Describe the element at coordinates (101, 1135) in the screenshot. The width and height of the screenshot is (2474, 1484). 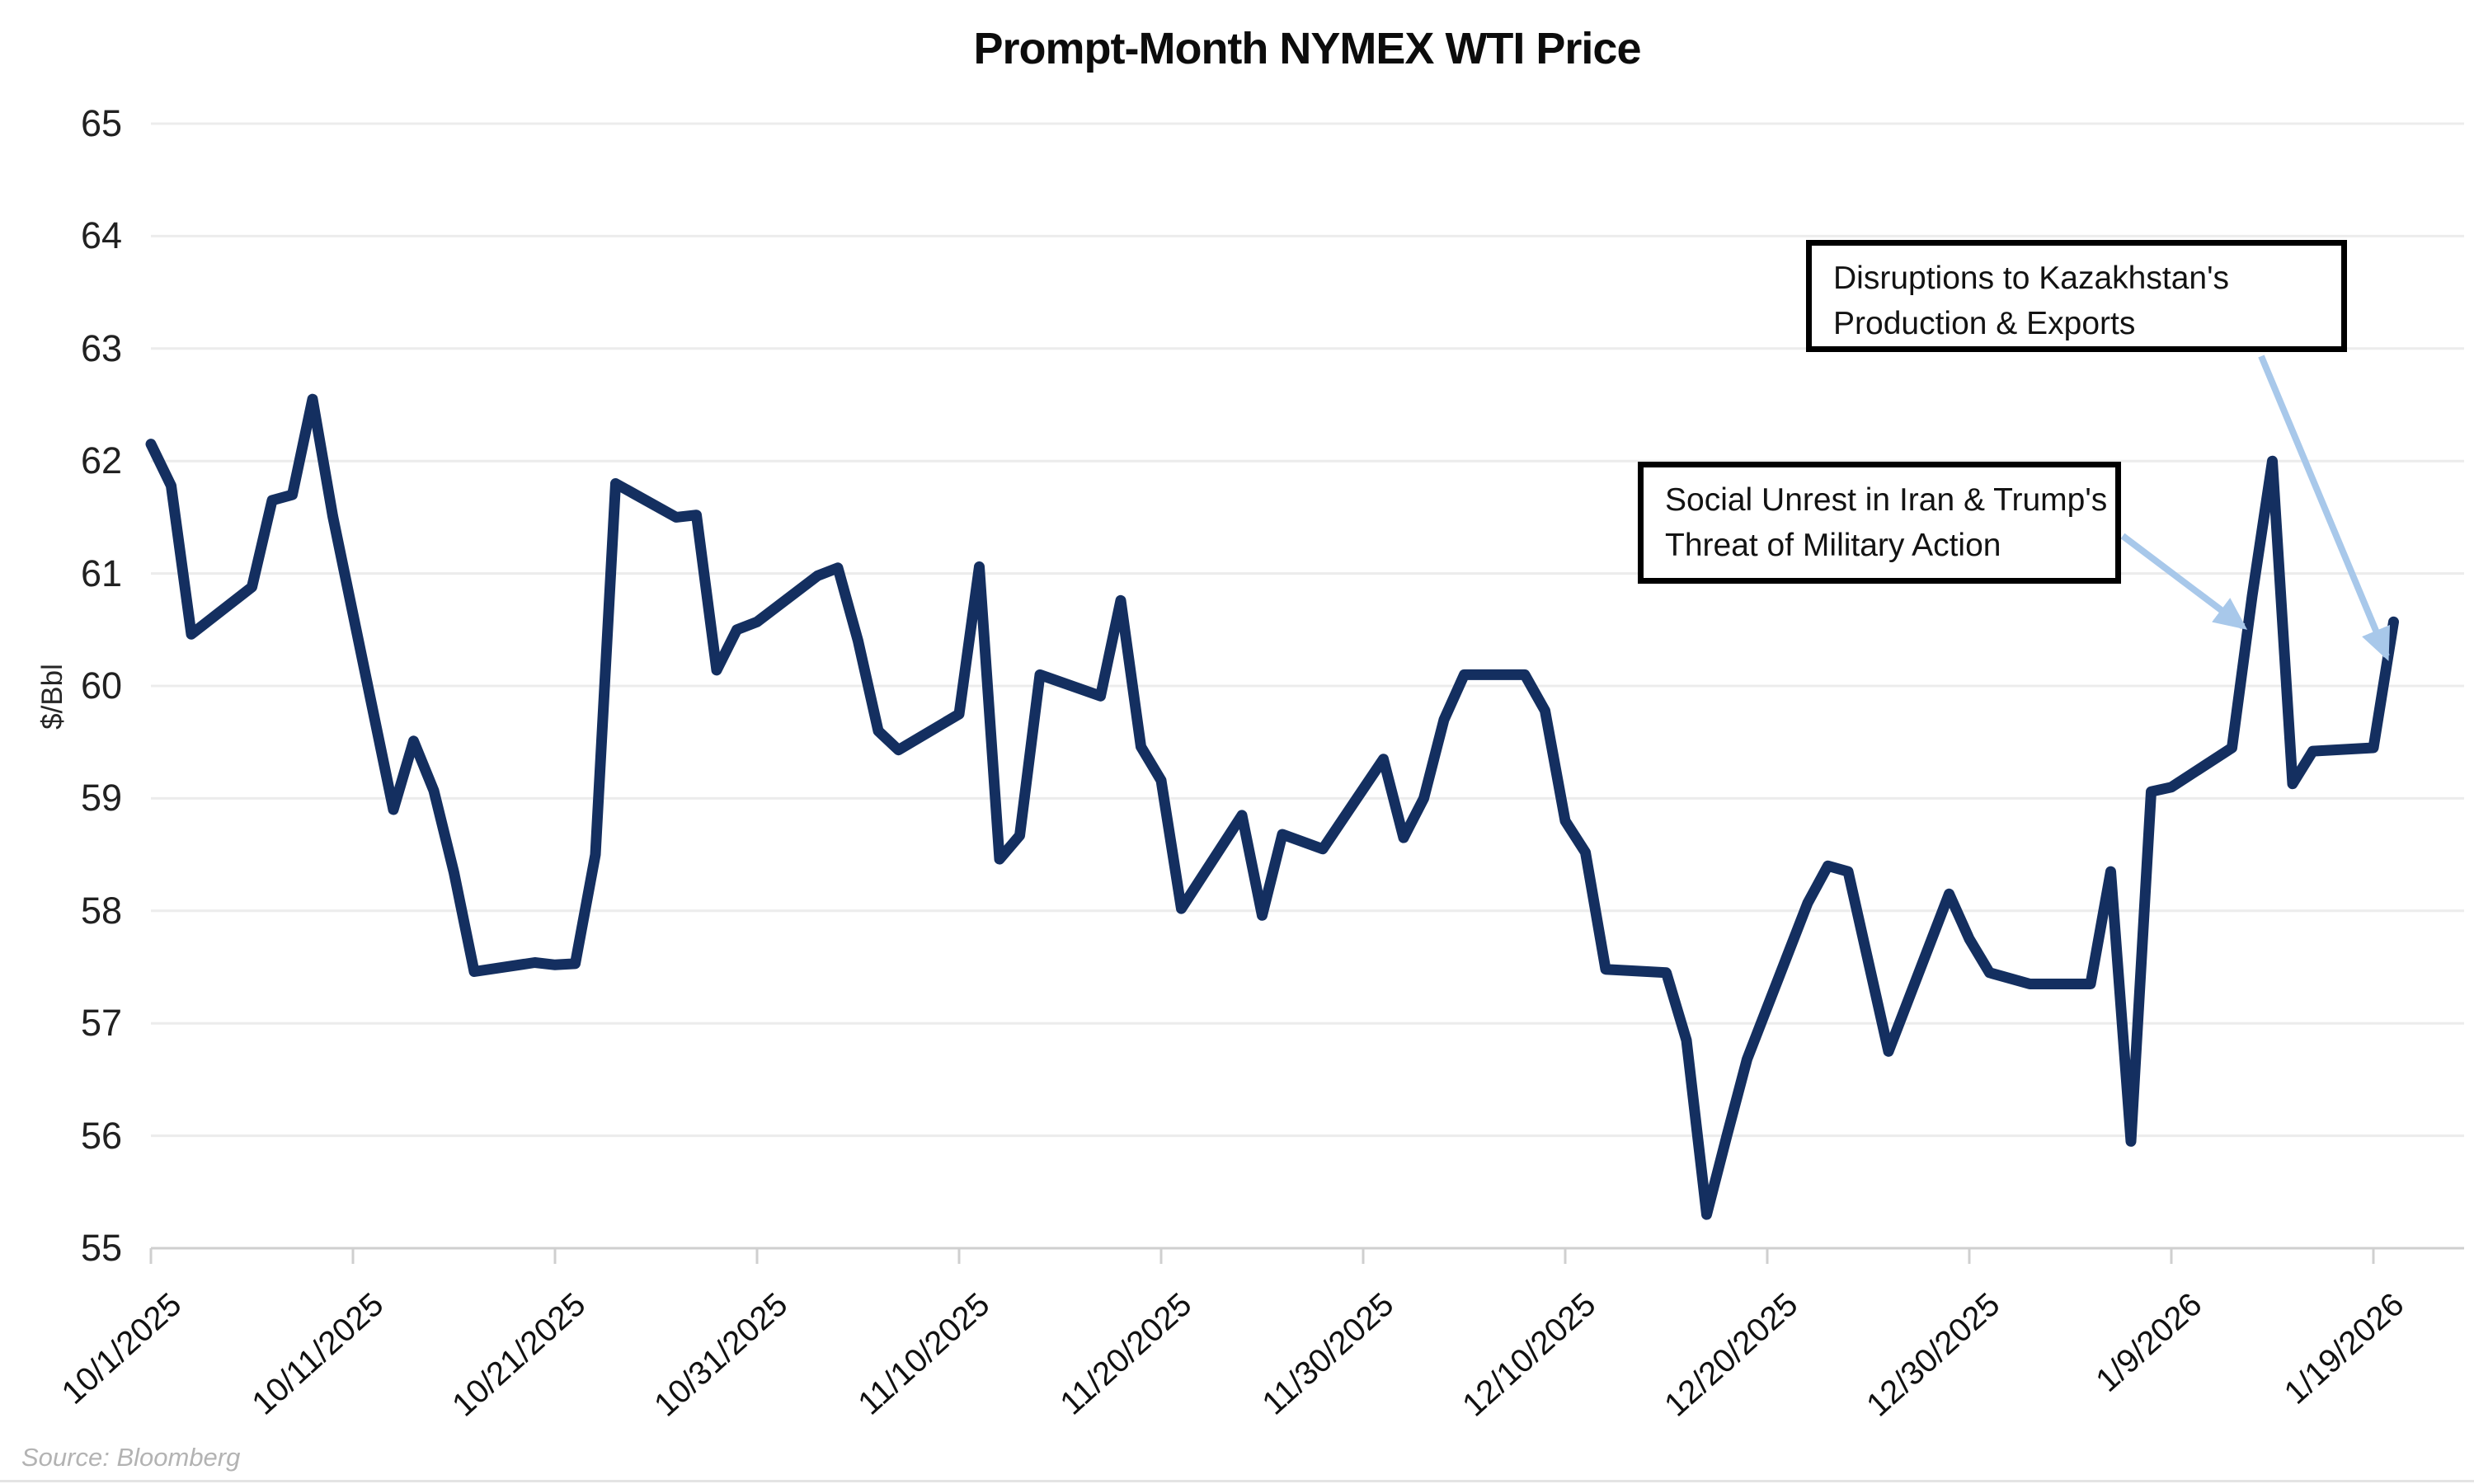
I see `y-tick-label: 56` at that location.